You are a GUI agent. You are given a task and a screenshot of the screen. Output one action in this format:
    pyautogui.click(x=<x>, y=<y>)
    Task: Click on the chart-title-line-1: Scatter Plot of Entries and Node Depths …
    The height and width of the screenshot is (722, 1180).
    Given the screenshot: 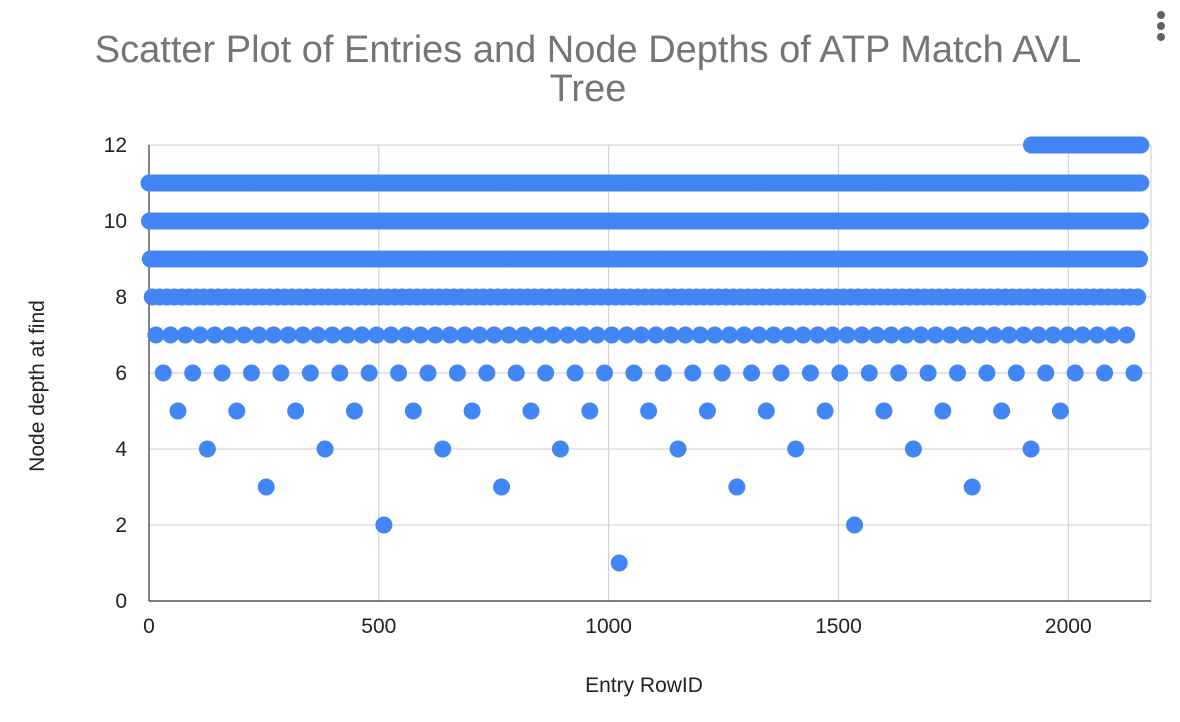 What is the action you would take?
    pyautogui.click(x=588, y=50)
    